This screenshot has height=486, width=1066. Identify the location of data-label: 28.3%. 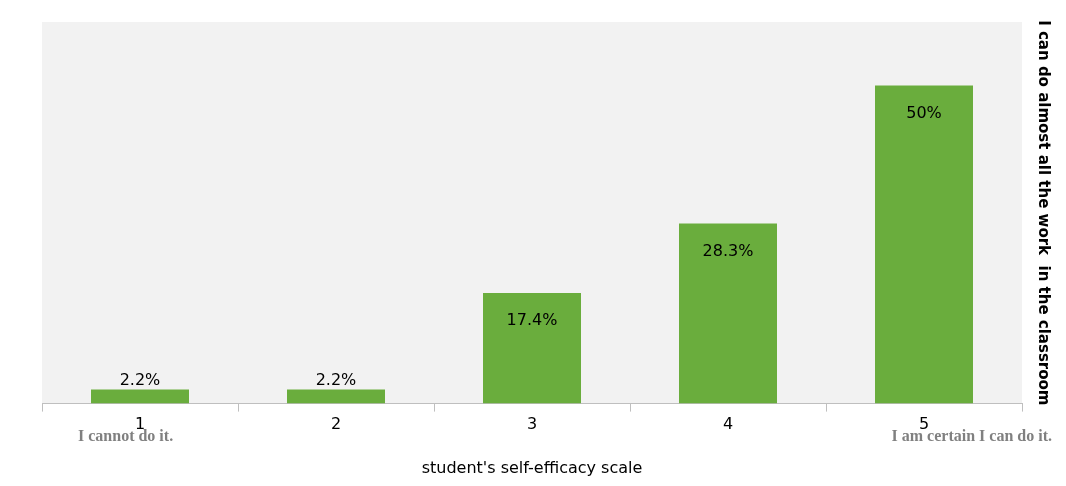
(728, 250).